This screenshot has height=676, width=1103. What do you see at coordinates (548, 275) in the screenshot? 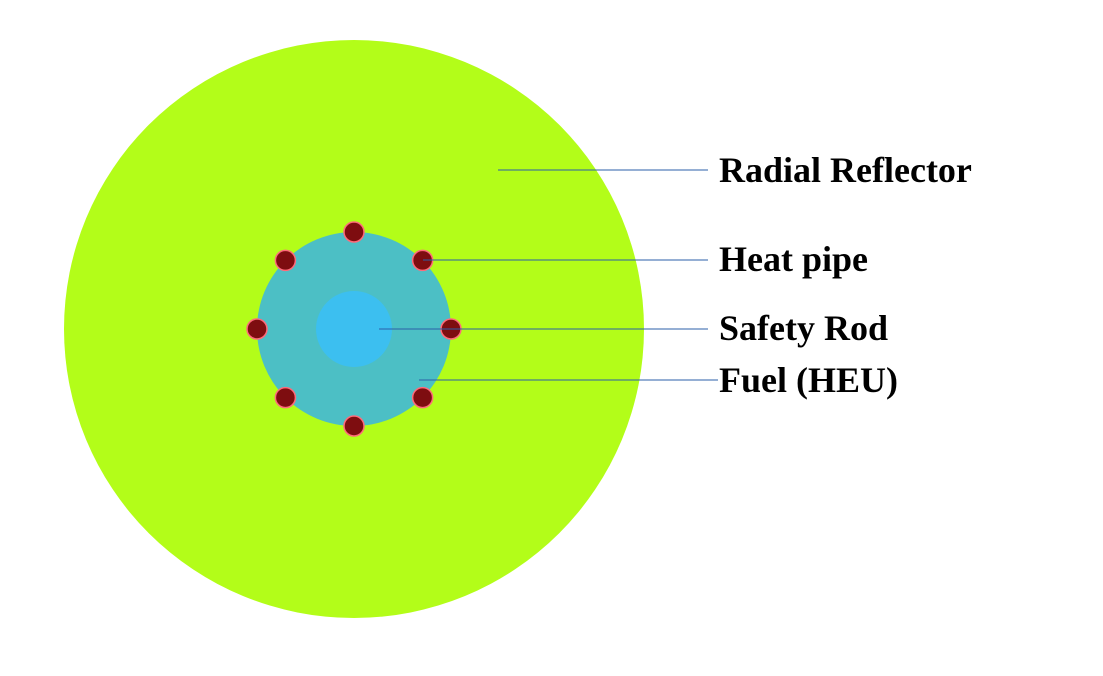
I see `leader-lines` at bounding box center [548, 275].